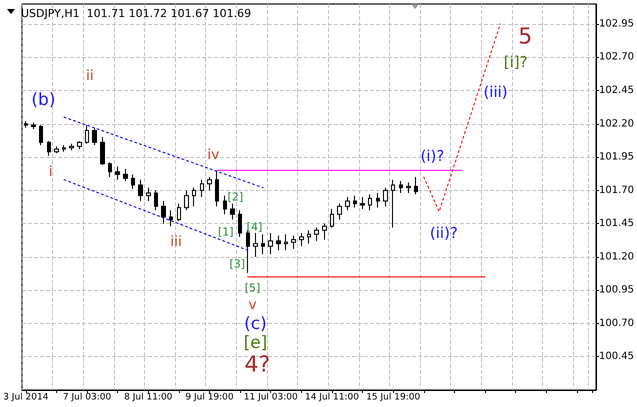  Describe the element at coordinates (136, 13) in the screenshot. I see `chart-title: USDJPY,H1 101.71 101.72 101.67 101.69` at that location.